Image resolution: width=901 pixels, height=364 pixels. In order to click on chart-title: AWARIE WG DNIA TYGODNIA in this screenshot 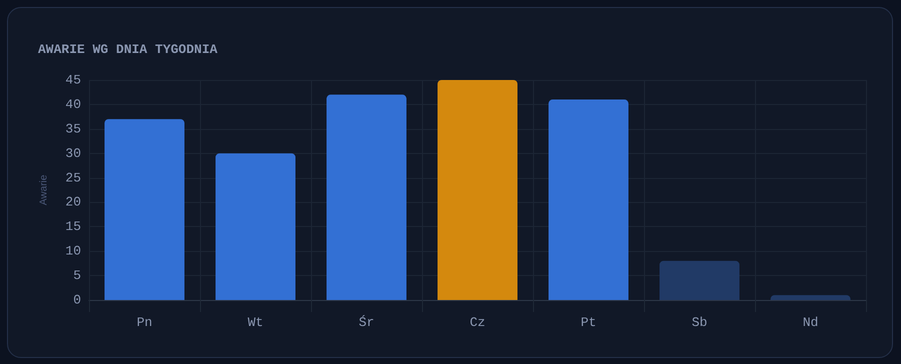, I will do `click(128, 49)`.